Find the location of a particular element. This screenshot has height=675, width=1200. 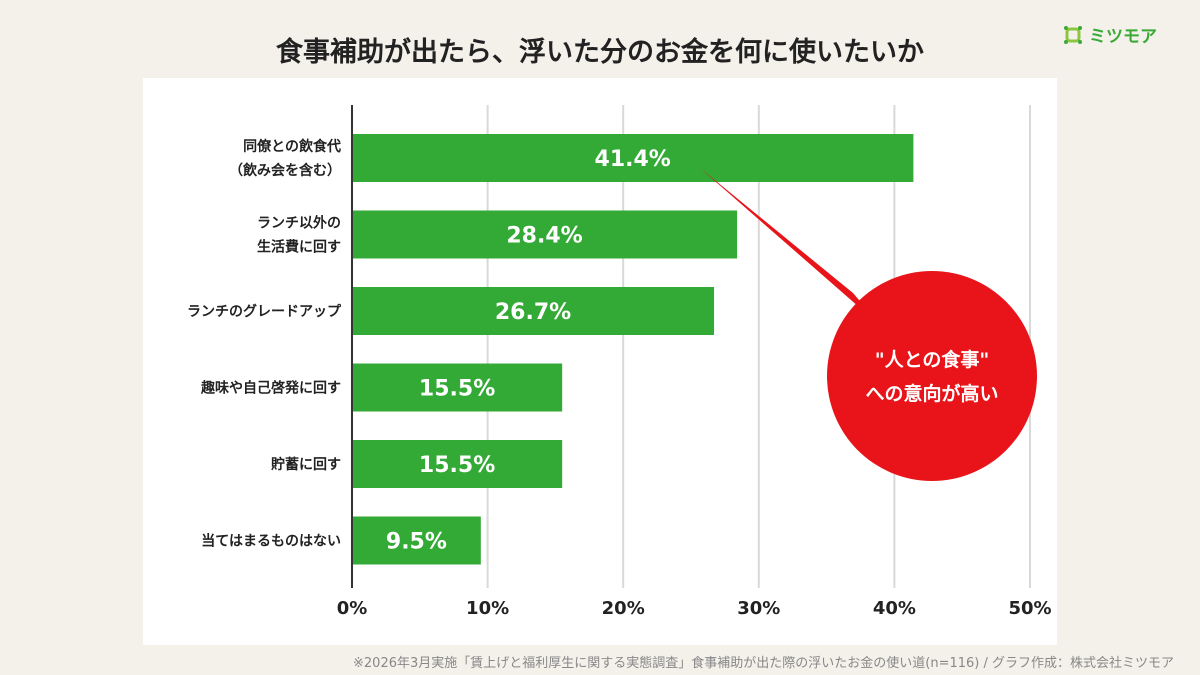

data-label: 41.4% is located at coordinates (633, 159).